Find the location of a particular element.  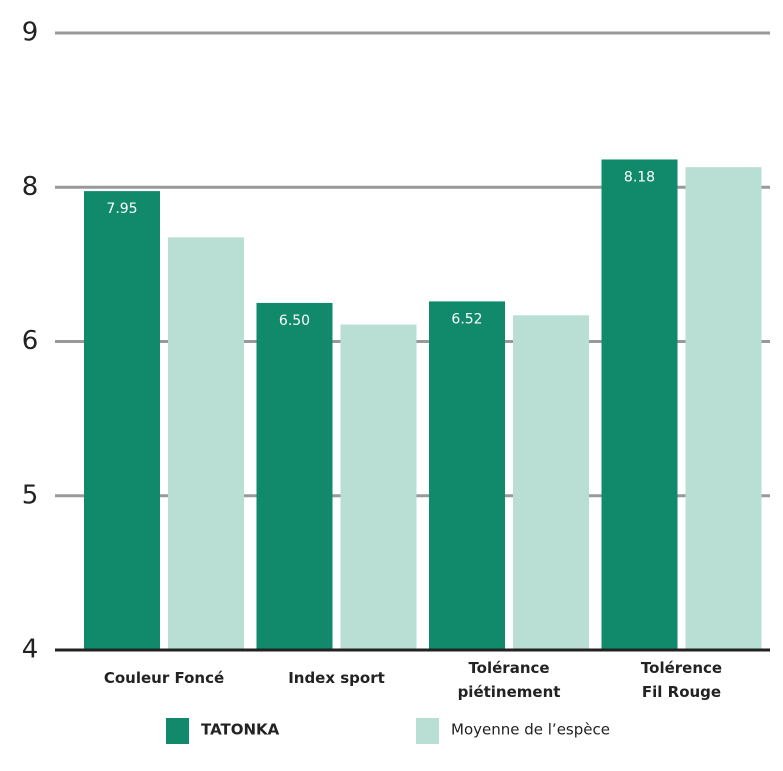

x-tick-label: Couleur Foncé is located at coordinates (164, 678).